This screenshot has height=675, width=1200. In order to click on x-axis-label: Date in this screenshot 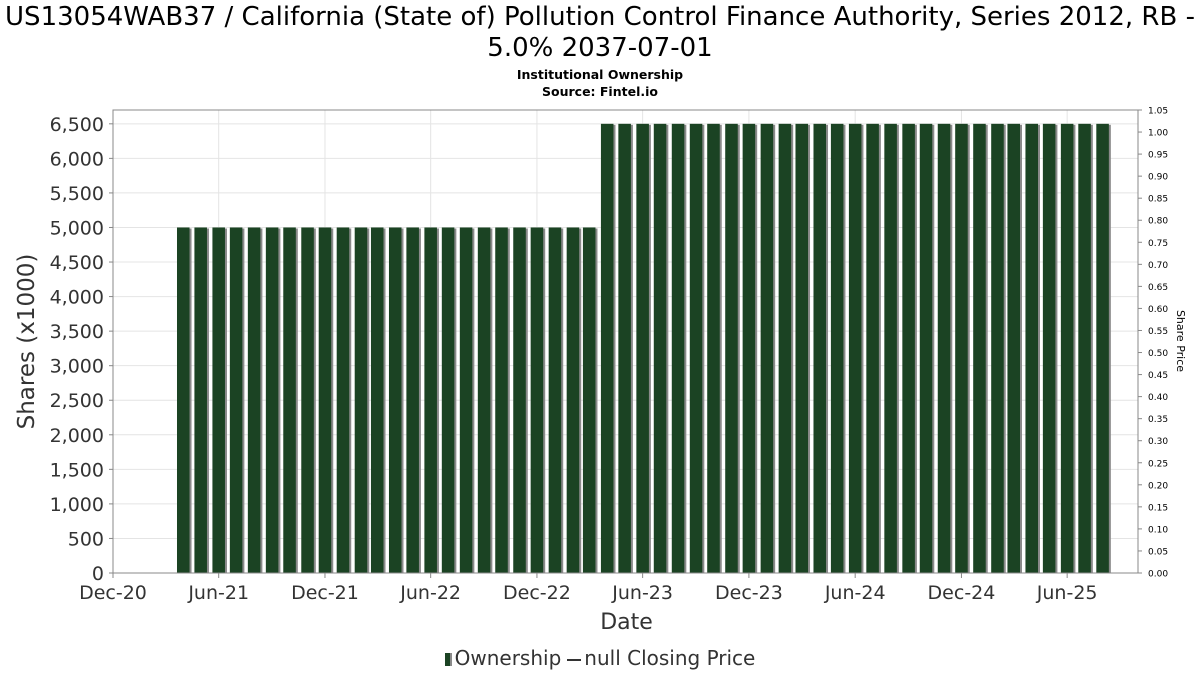, I will do `click(626, 622)`.